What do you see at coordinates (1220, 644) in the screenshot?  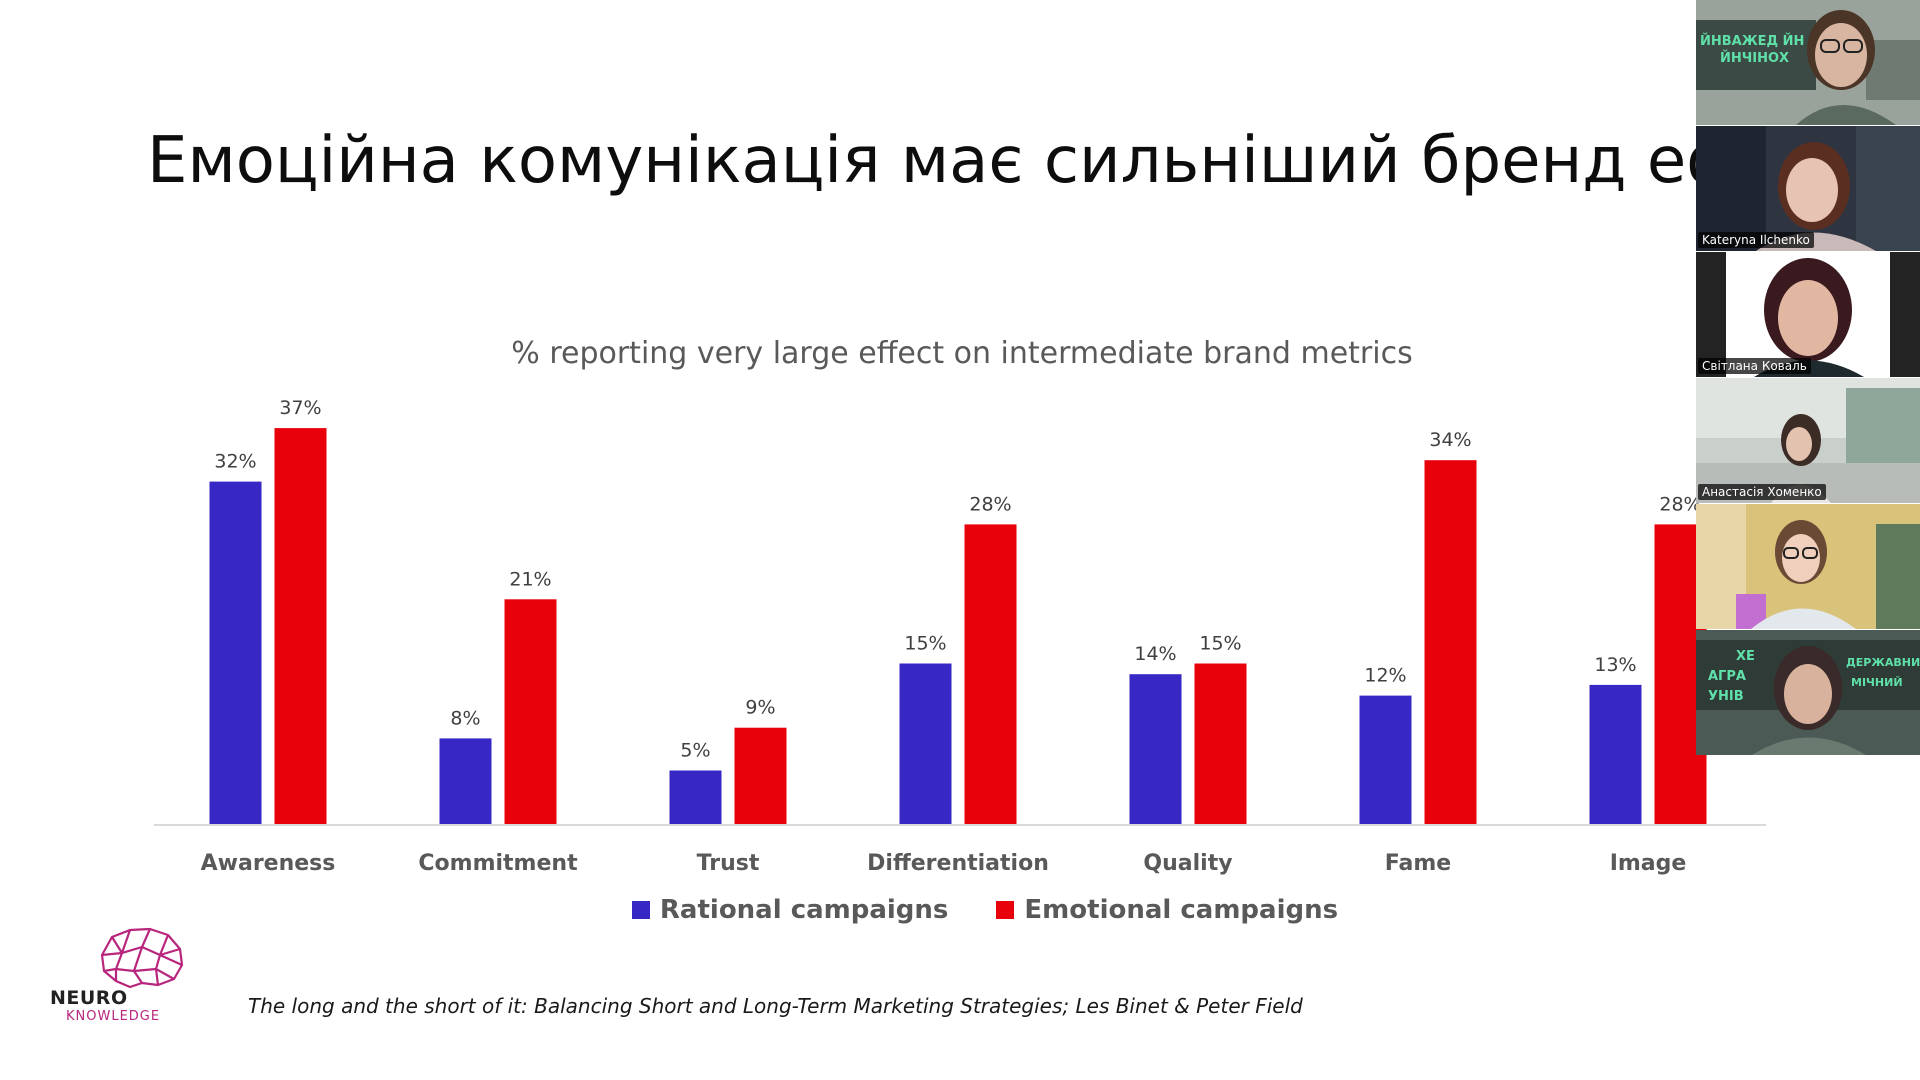 I see `data-label-emotional-quality: 15%` at bounding box center [1220, 644].